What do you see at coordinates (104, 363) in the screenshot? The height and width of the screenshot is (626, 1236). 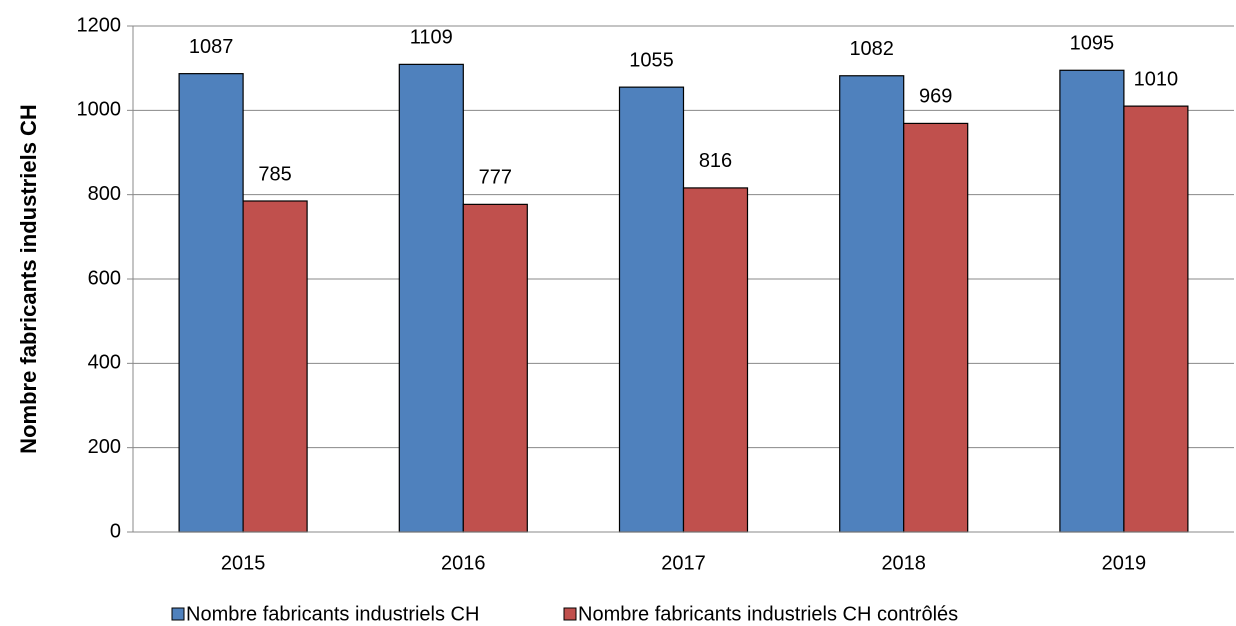 I see `y-tick-label: 400` at bounding box center [104, 363].